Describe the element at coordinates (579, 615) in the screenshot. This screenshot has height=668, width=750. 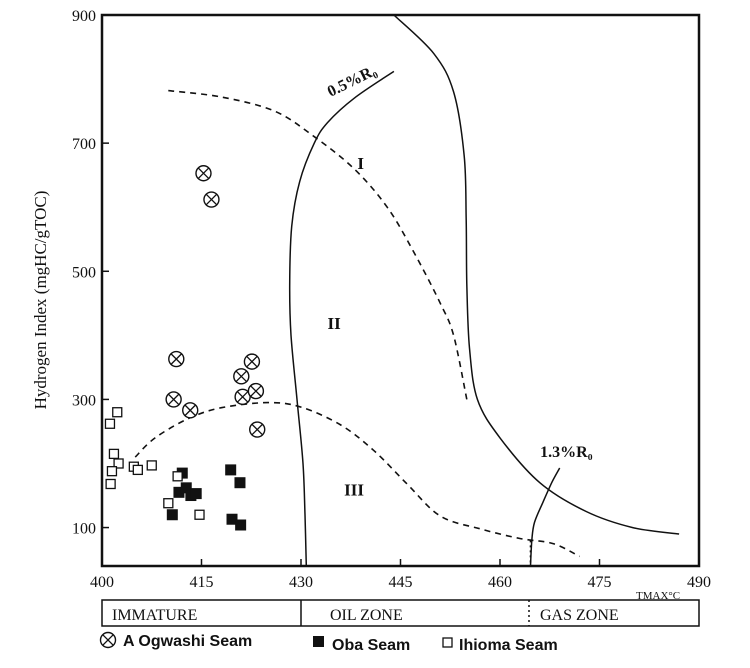
I see `zone-gas: GAS ZONE` at that location.